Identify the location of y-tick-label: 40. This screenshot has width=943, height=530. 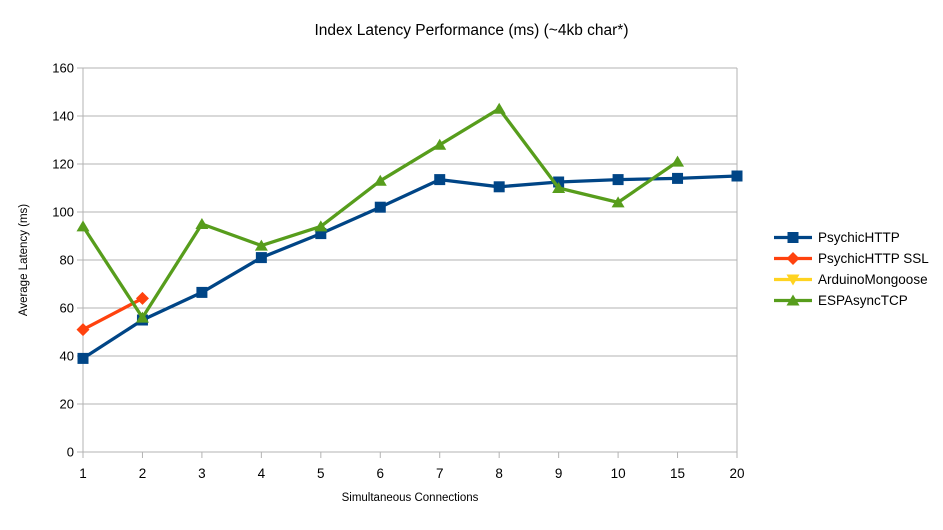
(67, 356).